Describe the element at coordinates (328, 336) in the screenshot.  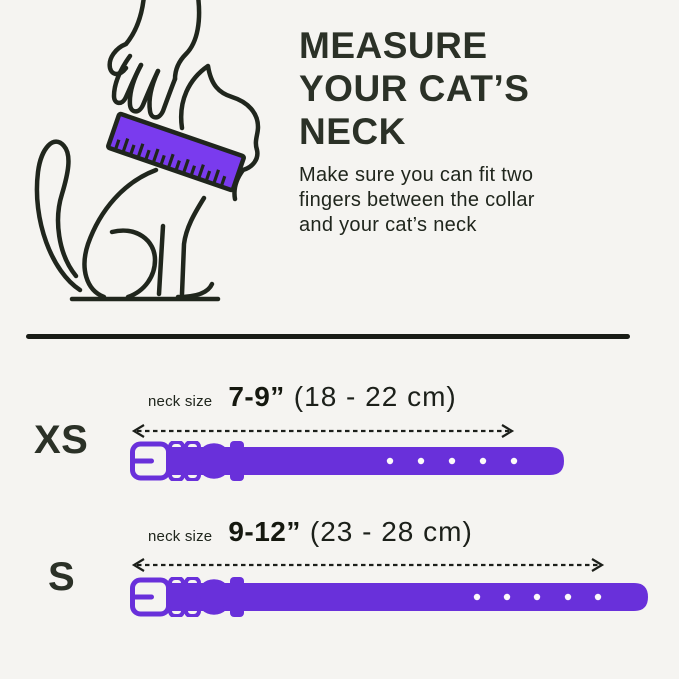
I see `section-divider` at that location.